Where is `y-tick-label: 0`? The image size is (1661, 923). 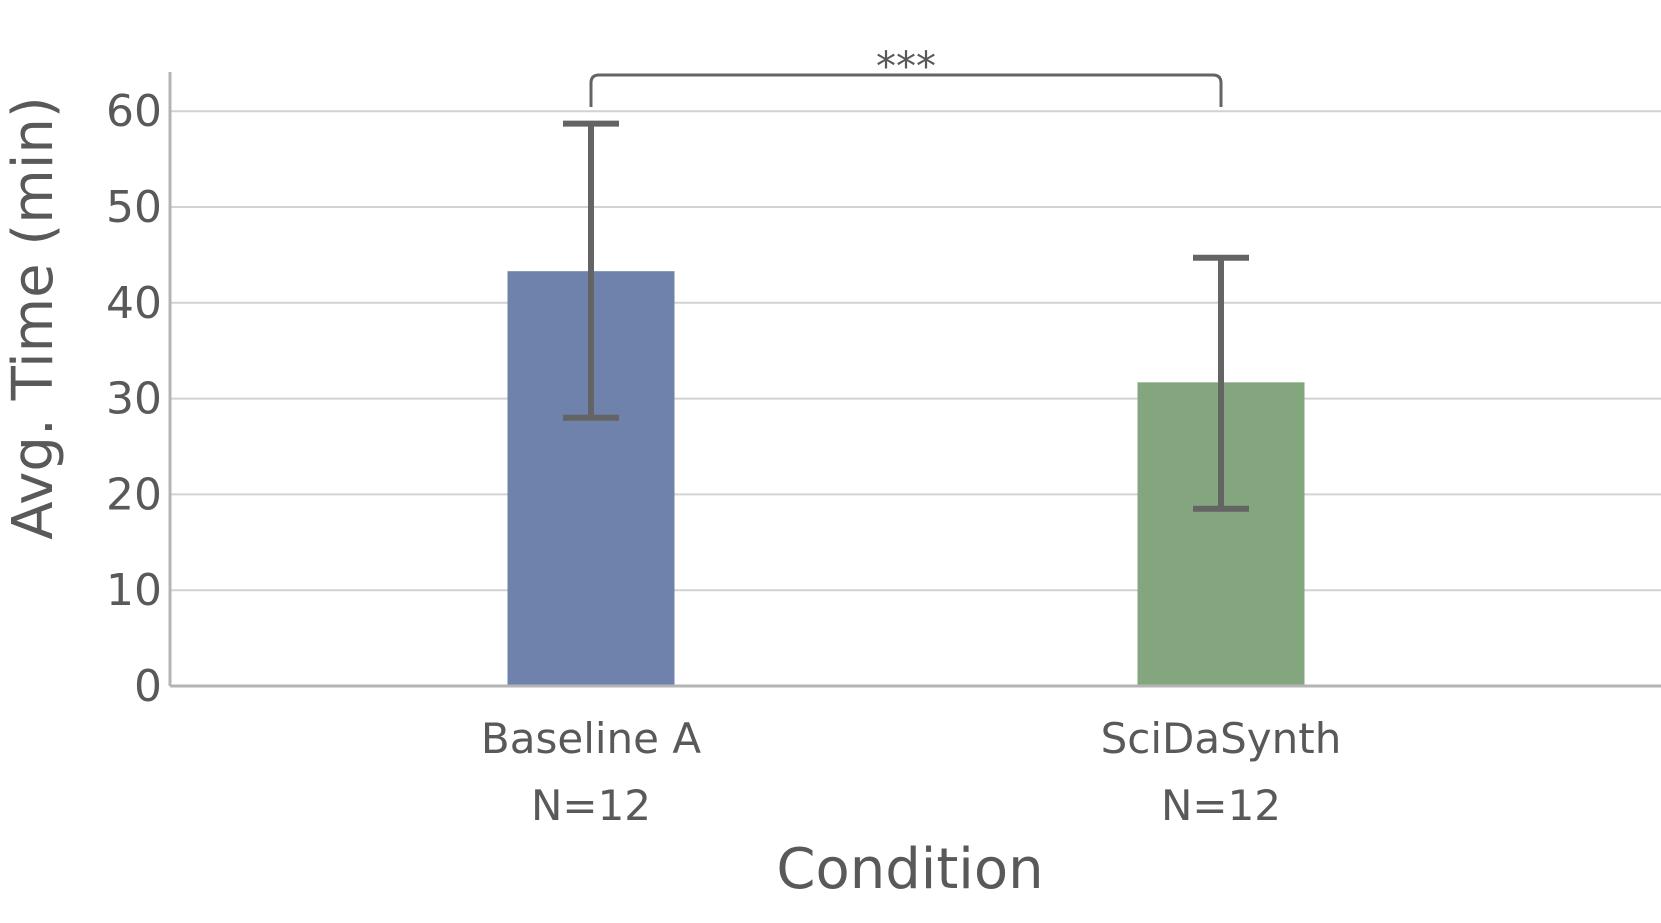
y-tick-label: 0 is located at coordinates (148, 686).